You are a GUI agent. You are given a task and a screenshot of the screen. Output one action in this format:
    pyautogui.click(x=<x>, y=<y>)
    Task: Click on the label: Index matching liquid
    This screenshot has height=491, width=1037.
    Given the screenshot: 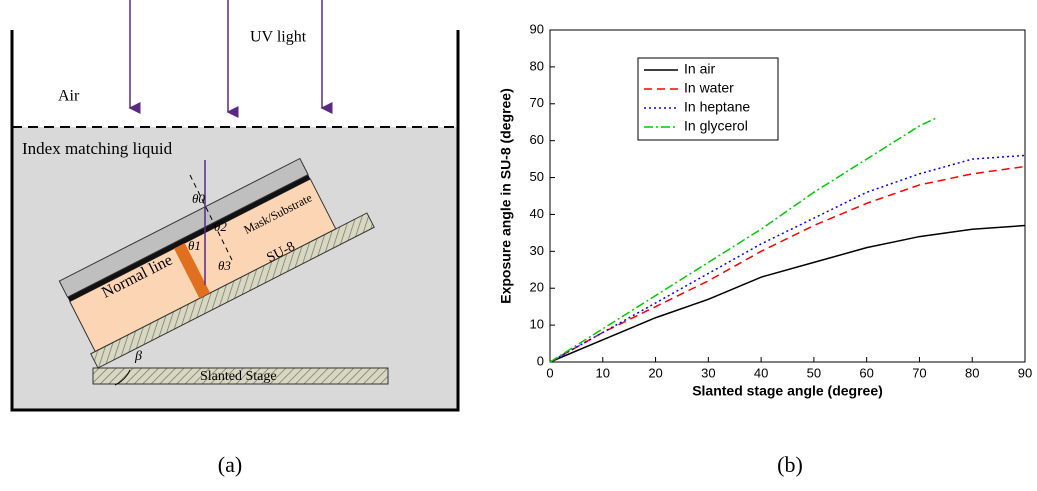 What is the action you would take?
    pyautogui.click(x=97, y=148)
    